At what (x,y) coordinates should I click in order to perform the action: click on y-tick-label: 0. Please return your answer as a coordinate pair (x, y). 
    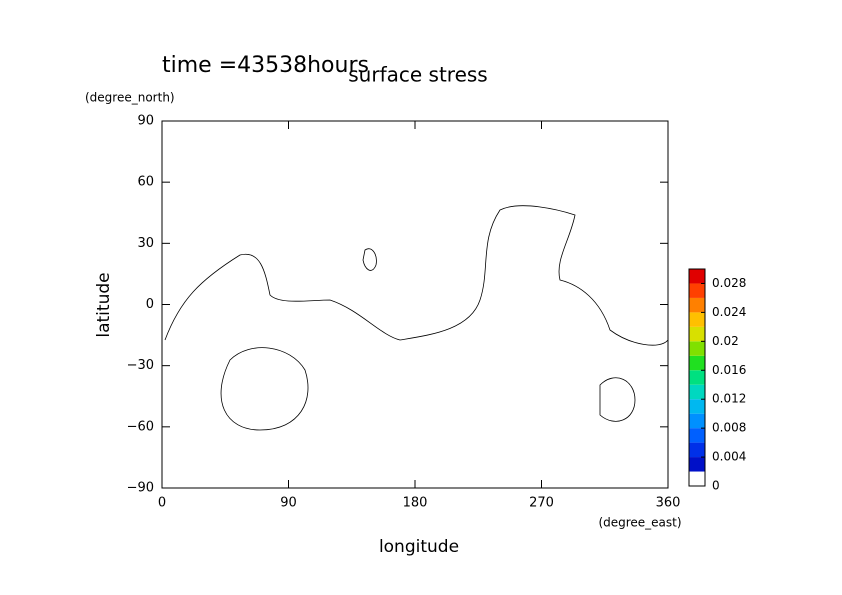
    Looking at the image, I should click on (150, 304).